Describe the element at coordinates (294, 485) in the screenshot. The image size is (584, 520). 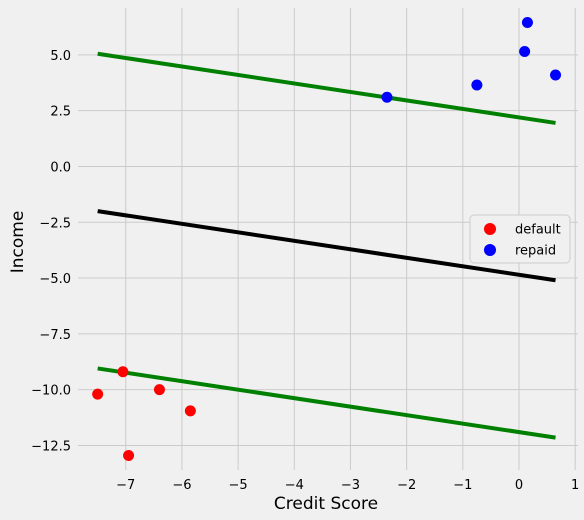
I see `x-tick-label: −4` at that location.